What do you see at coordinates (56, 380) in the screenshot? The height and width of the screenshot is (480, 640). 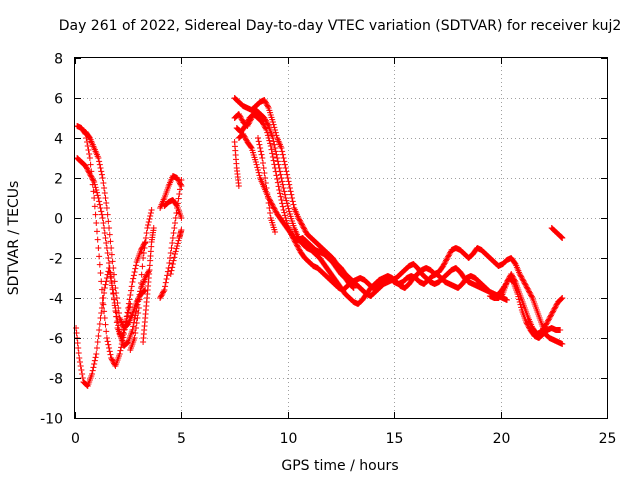 I see `y-tick-label: -8` at bounding box center [56, 380].